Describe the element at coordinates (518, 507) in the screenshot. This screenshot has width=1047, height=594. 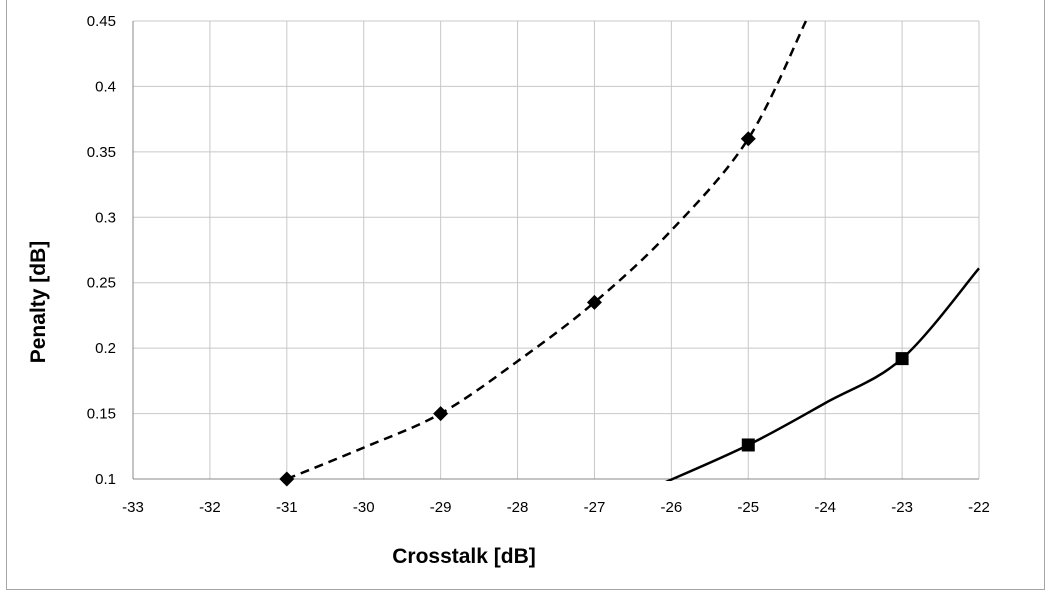
I see `x-tick-label: -28` at that location.